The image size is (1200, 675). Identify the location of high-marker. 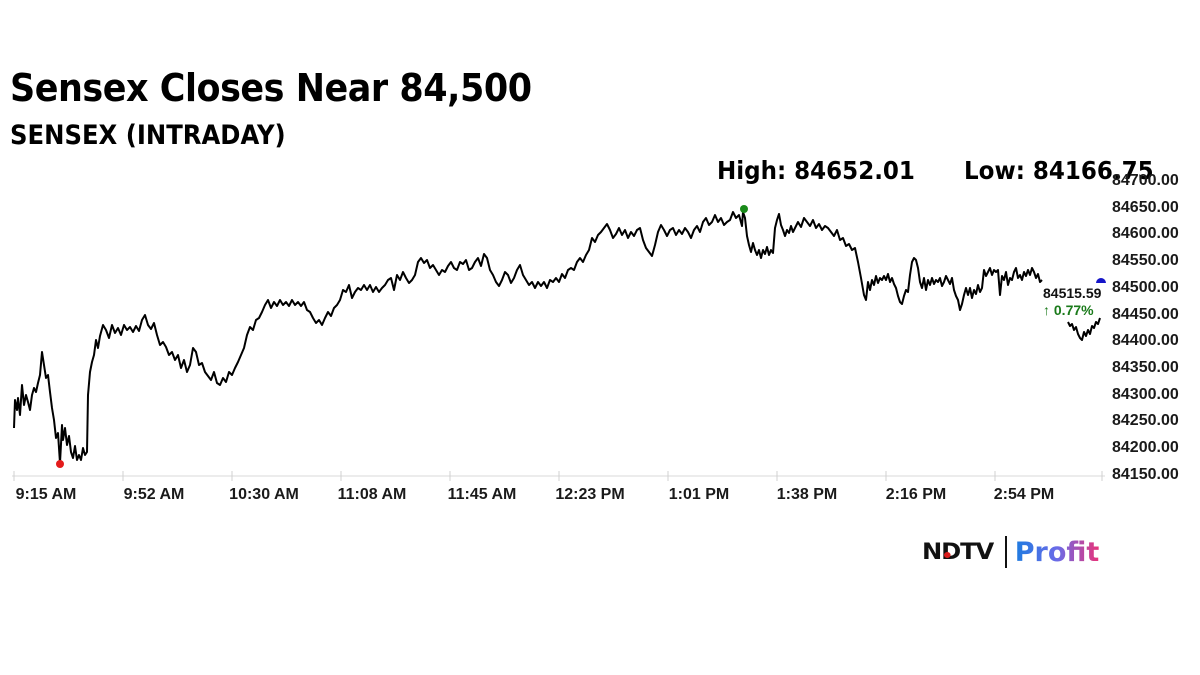
(744, 209).